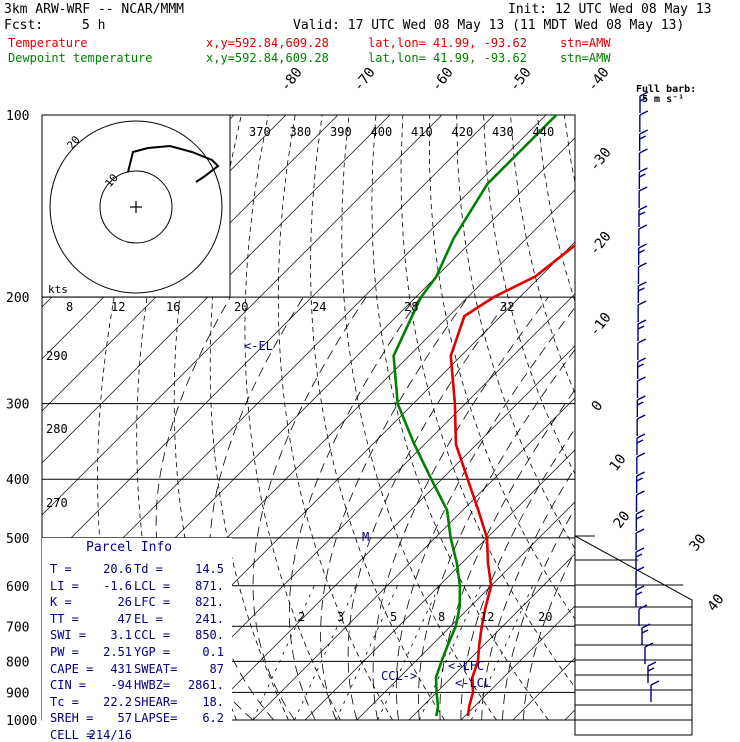 Image resolution: width=740 pixels, height=742 pixels. Describe the element at coordinates (17, 298) in the screenshot. I see `pressure-tick-label: 200` at that location.